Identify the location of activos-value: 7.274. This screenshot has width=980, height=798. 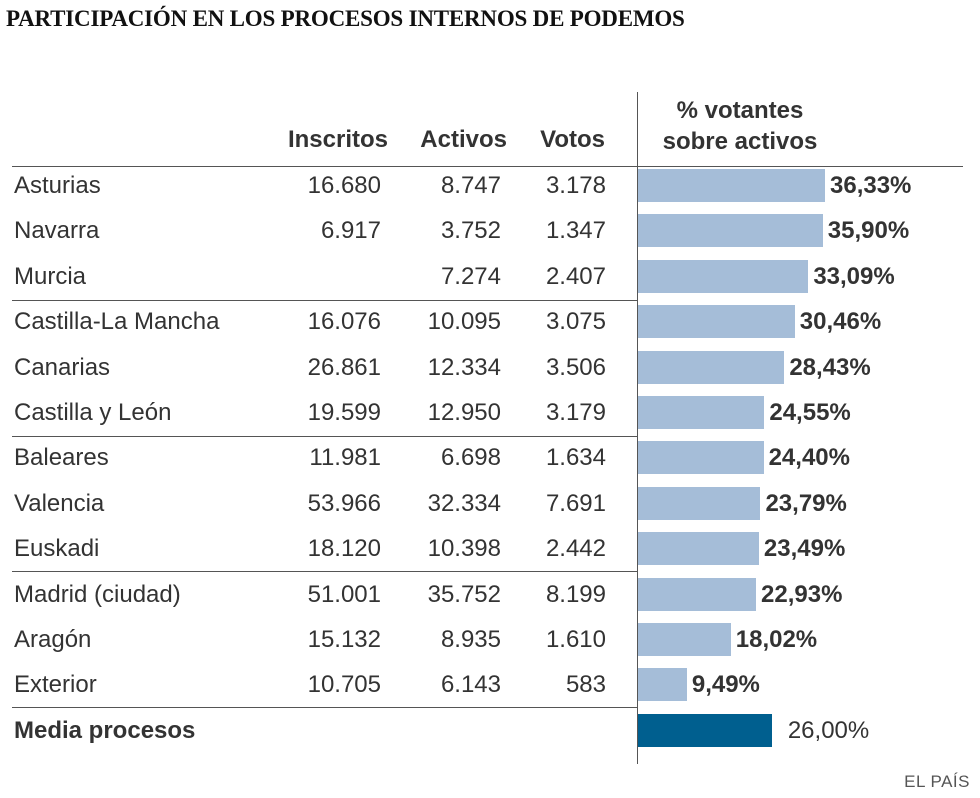
(470, 276).